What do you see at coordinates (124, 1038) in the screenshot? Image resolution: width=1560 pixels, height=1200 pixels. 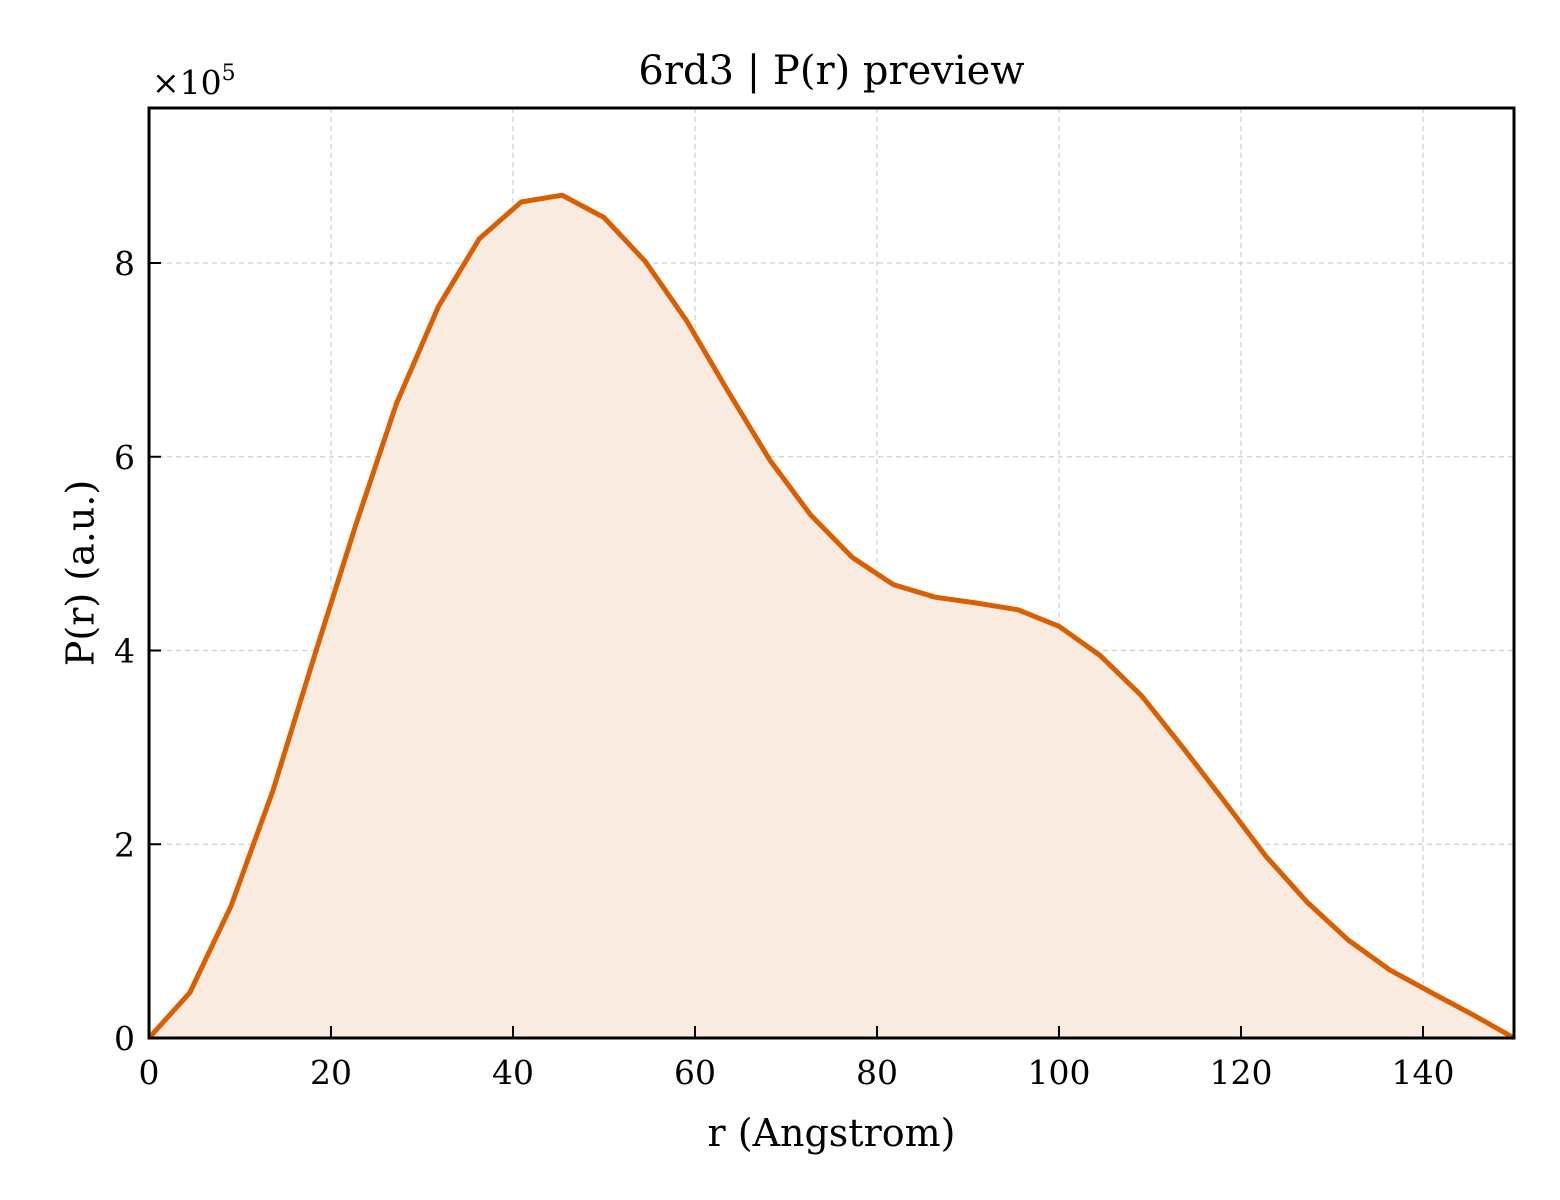 I see `y-tick-label: 0` at bounding box center [124, 1038].